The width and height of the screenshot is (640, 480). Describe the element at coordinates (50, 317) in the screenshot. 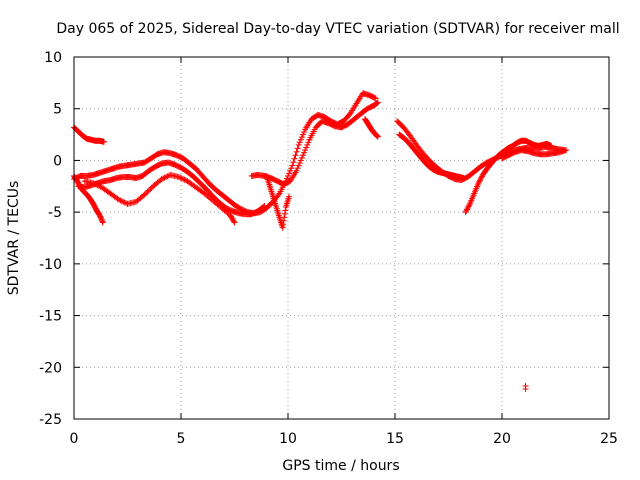

I see `y-tick-label: -15` at that location.